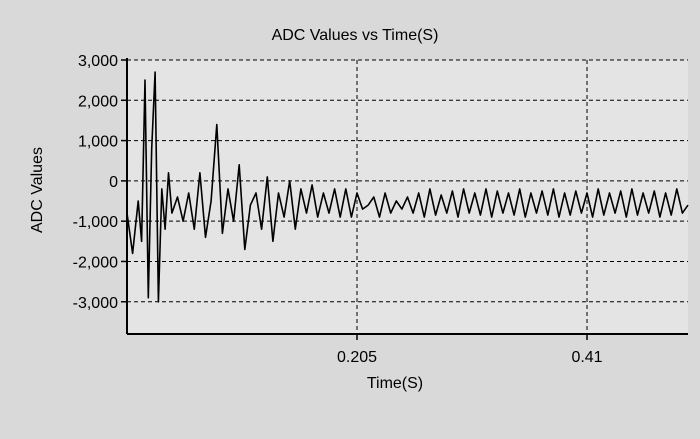  What do you see at coordinates (95, 262) in the screenshot?
I see `y-tick-label: -2,000` at bounding box center [95, 262].